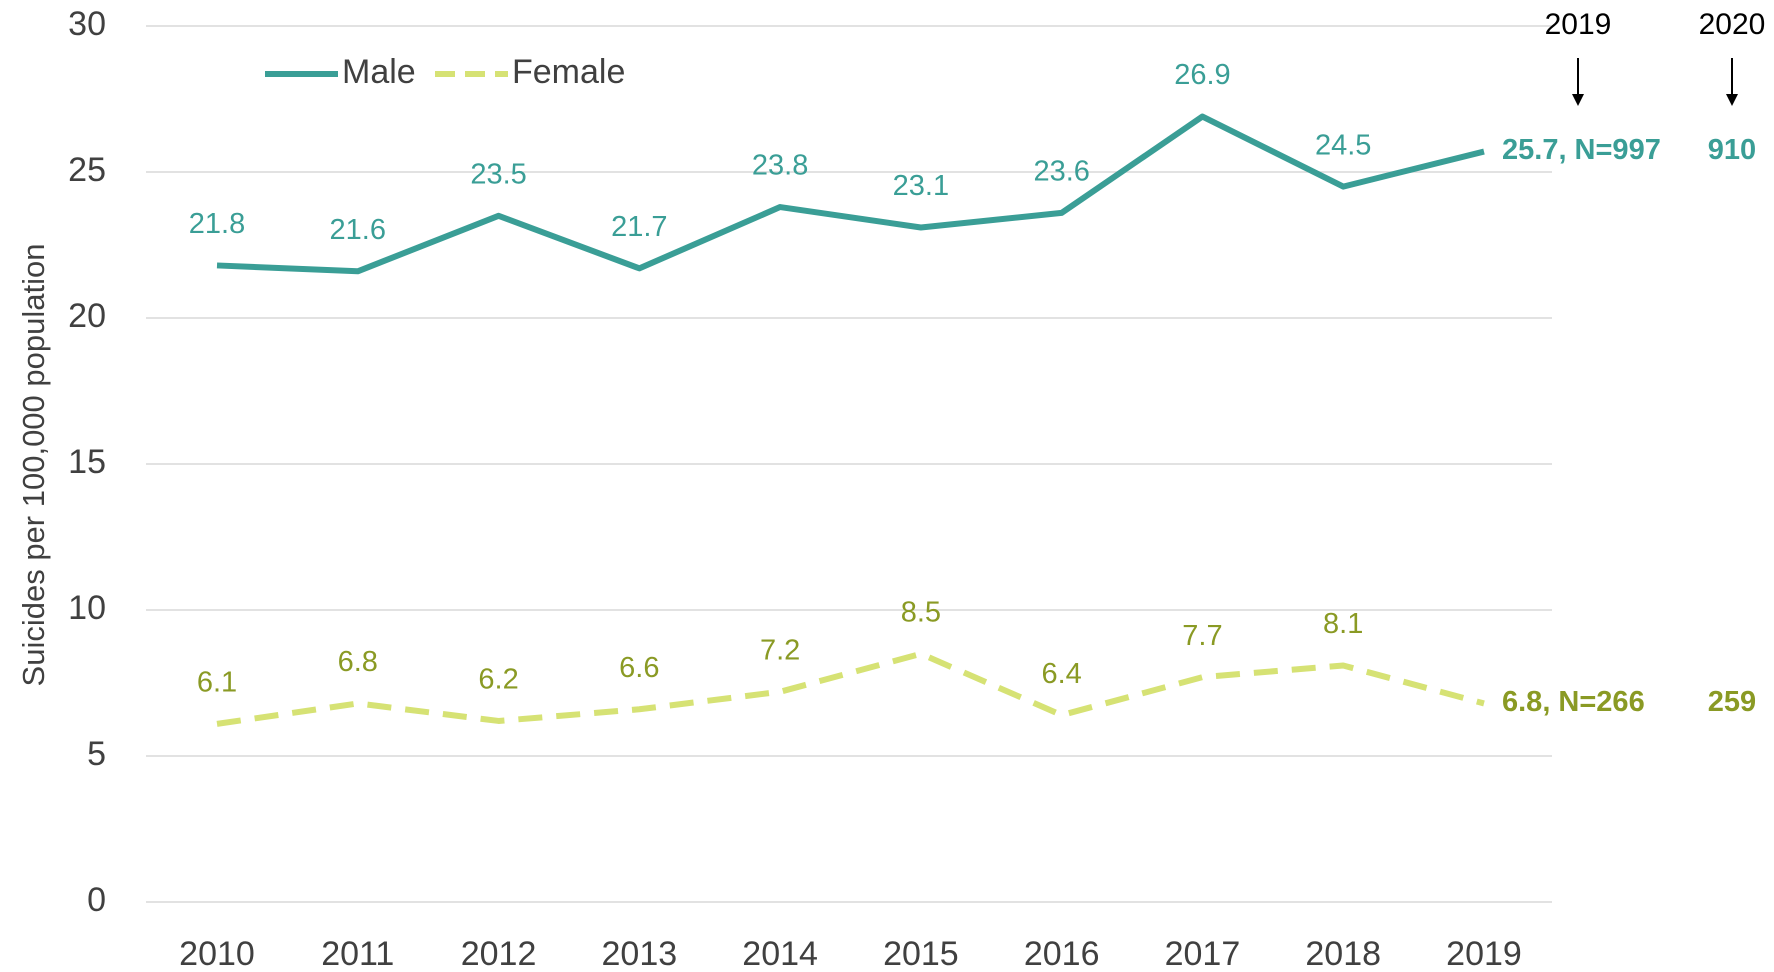  I want to click on value-label: 7.2, so click(780, 650).